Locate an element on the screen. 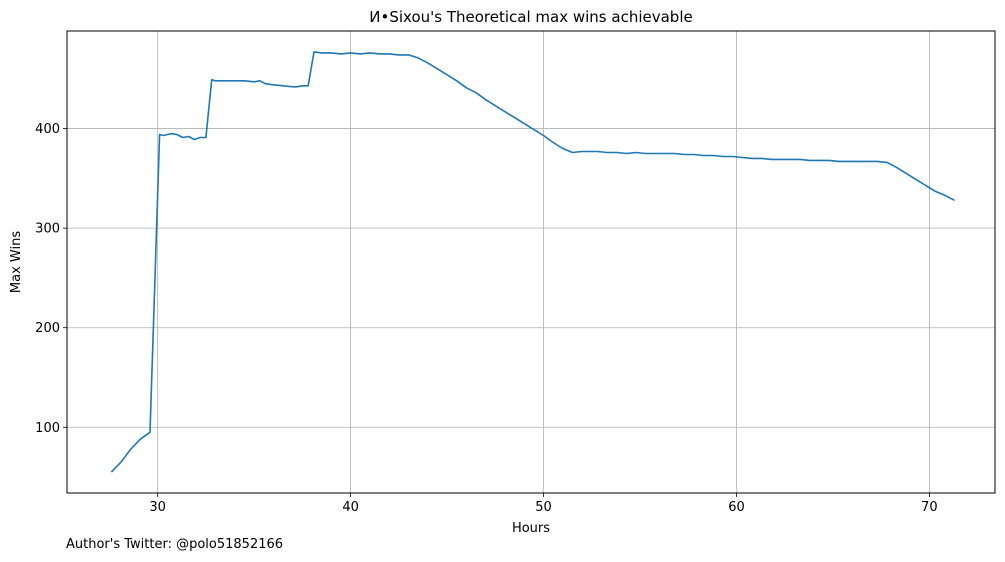 Image resolution: width=1005 pixels, height=562 pixels. y-tick-label: 200 is located at coordinates (47, 328).